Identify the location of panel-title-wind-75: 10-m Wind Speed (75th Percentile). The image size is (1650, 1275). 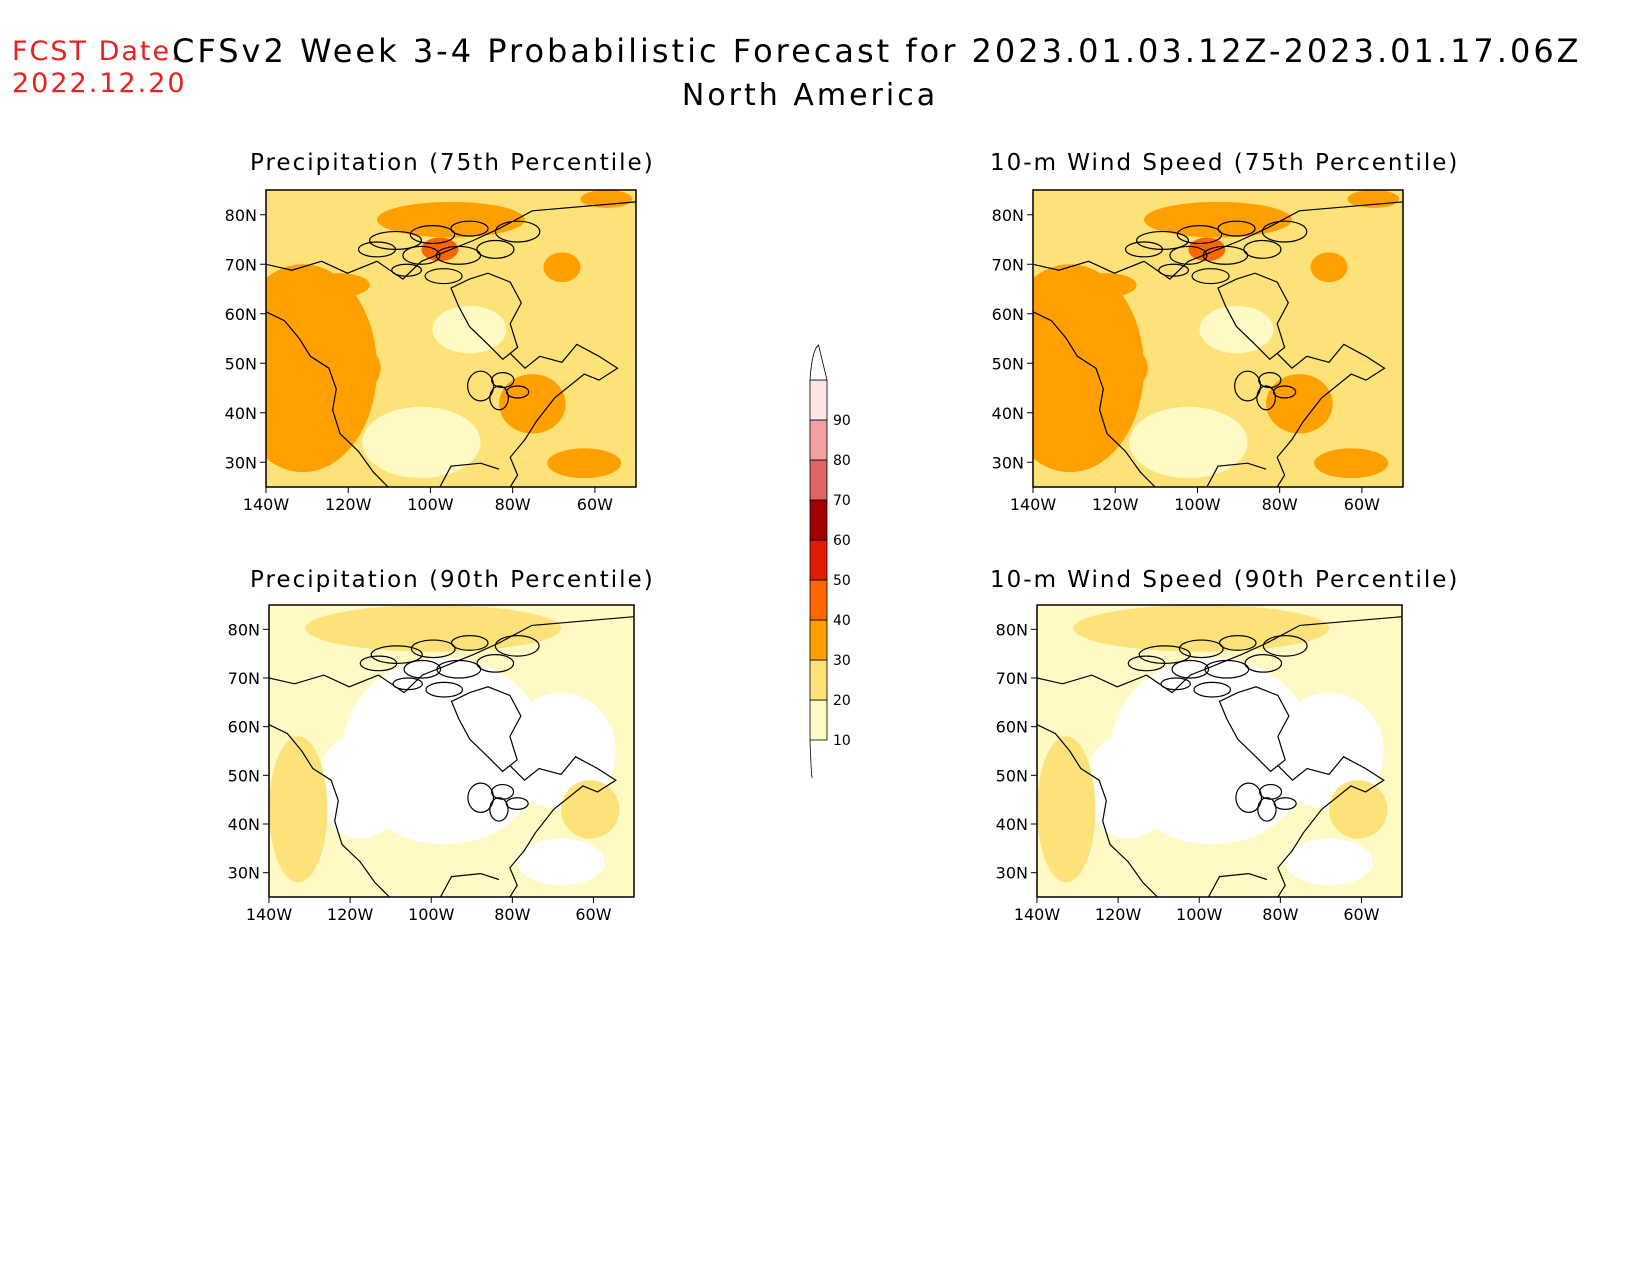
(1225, 163).